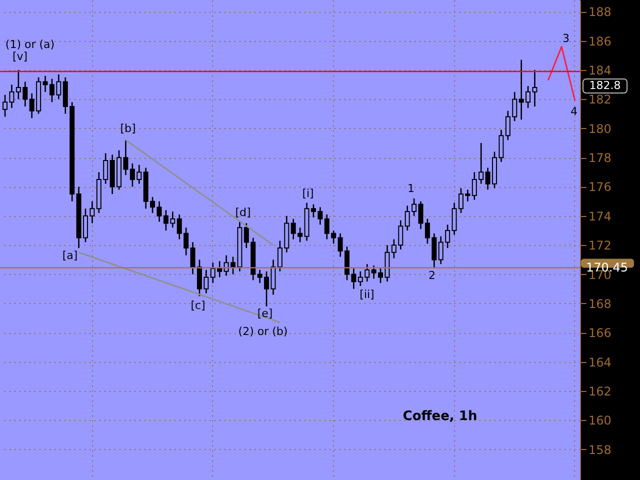 The height and width of the screenshot is (480, 640). Describe the element at coordinates (574, 111) in the screenshot. I see `annotation: 4` at that location.